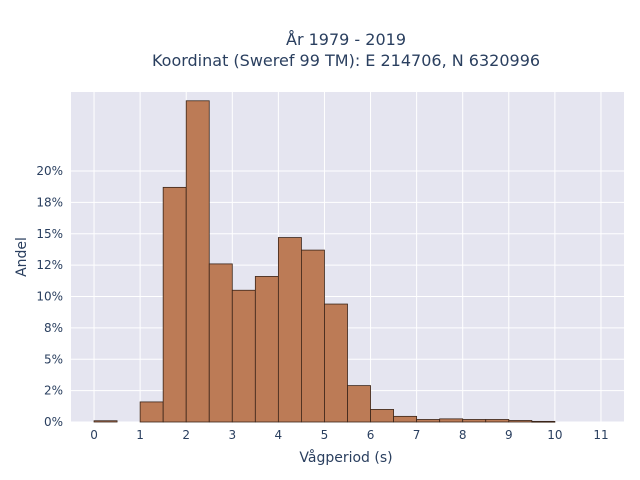 This screenshot has width=640, height=480. What do you see at coordinates (463, 435) in the screenshot?
I see `x-tick-label: 8` at bounding box center [463, 435].